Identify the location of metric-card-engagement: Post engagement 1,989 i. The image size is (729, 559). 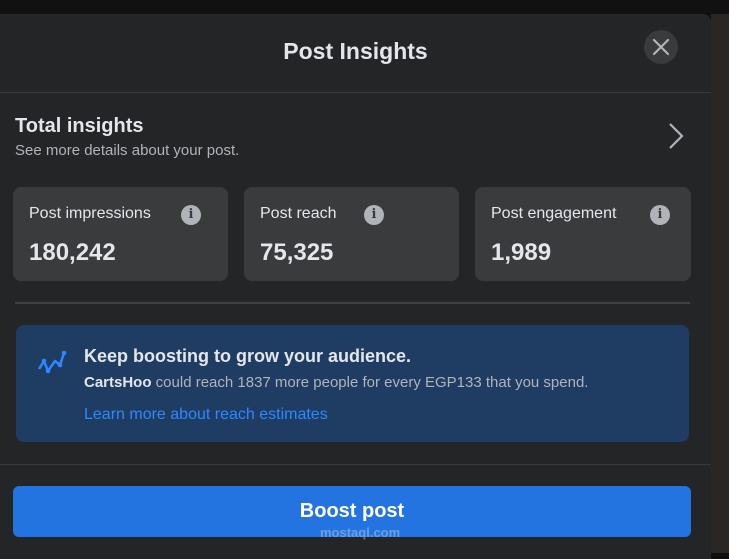
(583, 234).